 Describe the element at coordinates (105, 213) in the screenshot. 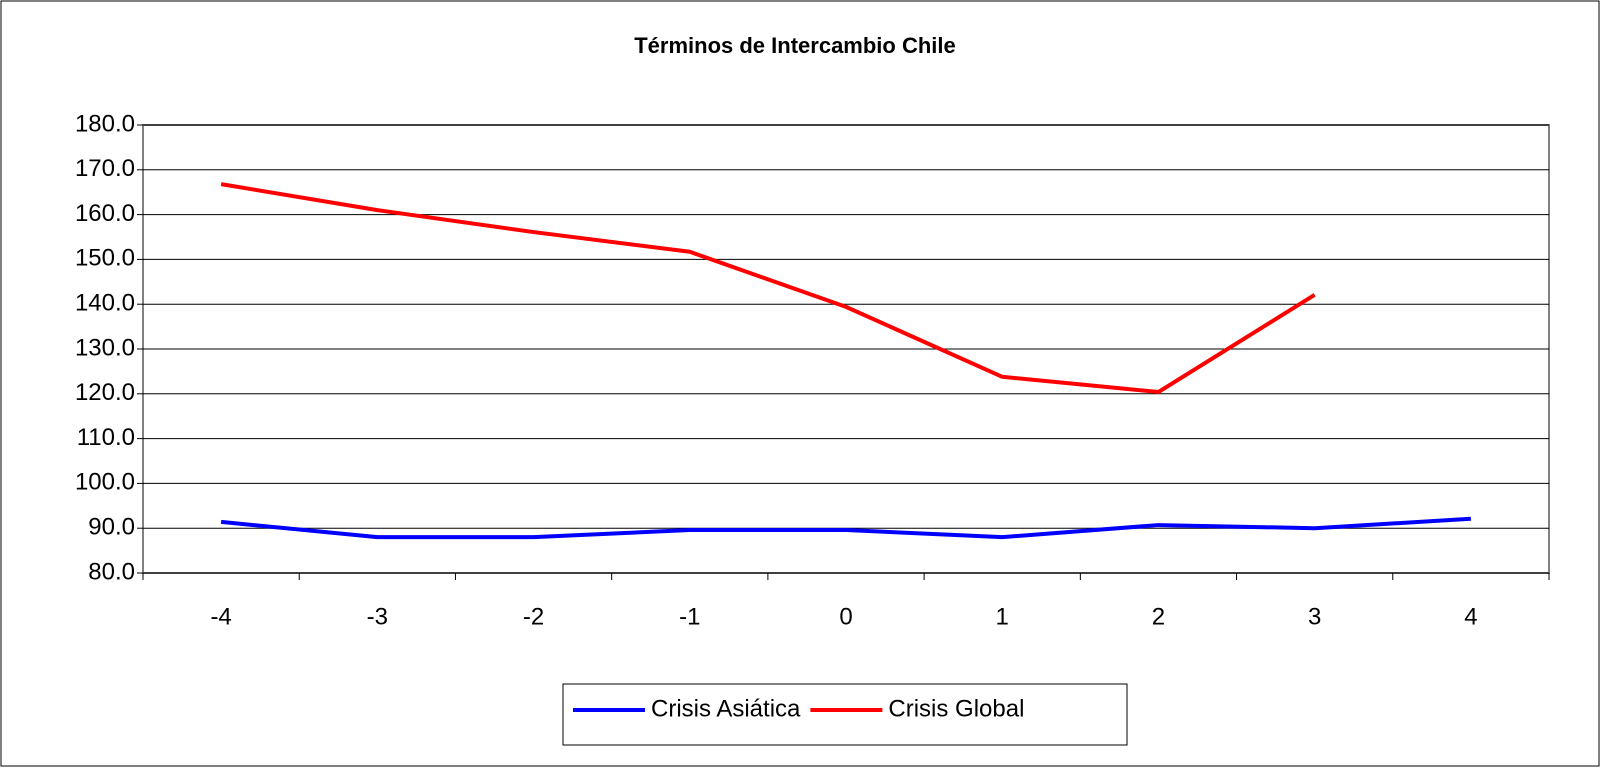

I see `y-tick-label: 160.0` at that location.